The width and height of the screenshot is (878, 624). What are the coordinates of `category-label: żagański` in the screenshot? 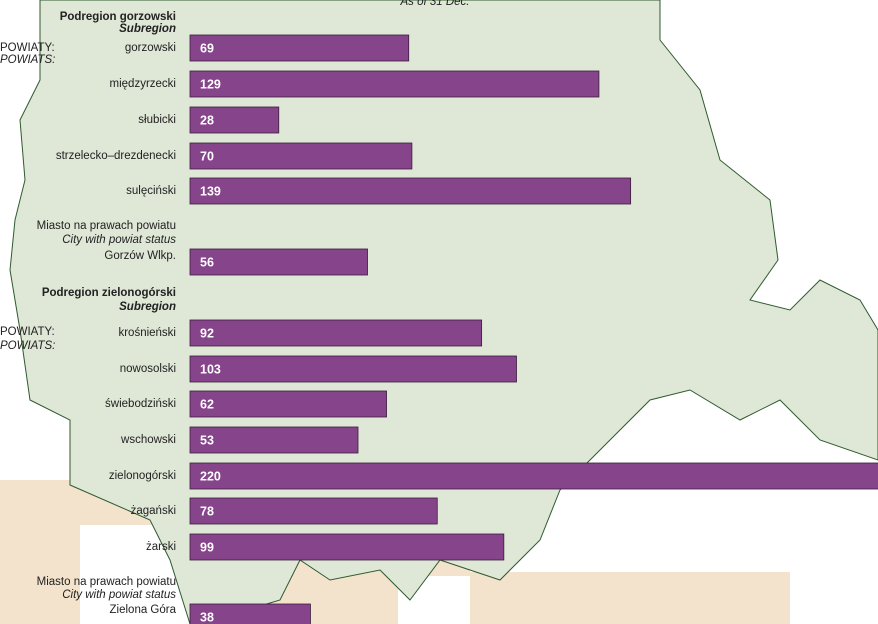 It's located at (153, 511).